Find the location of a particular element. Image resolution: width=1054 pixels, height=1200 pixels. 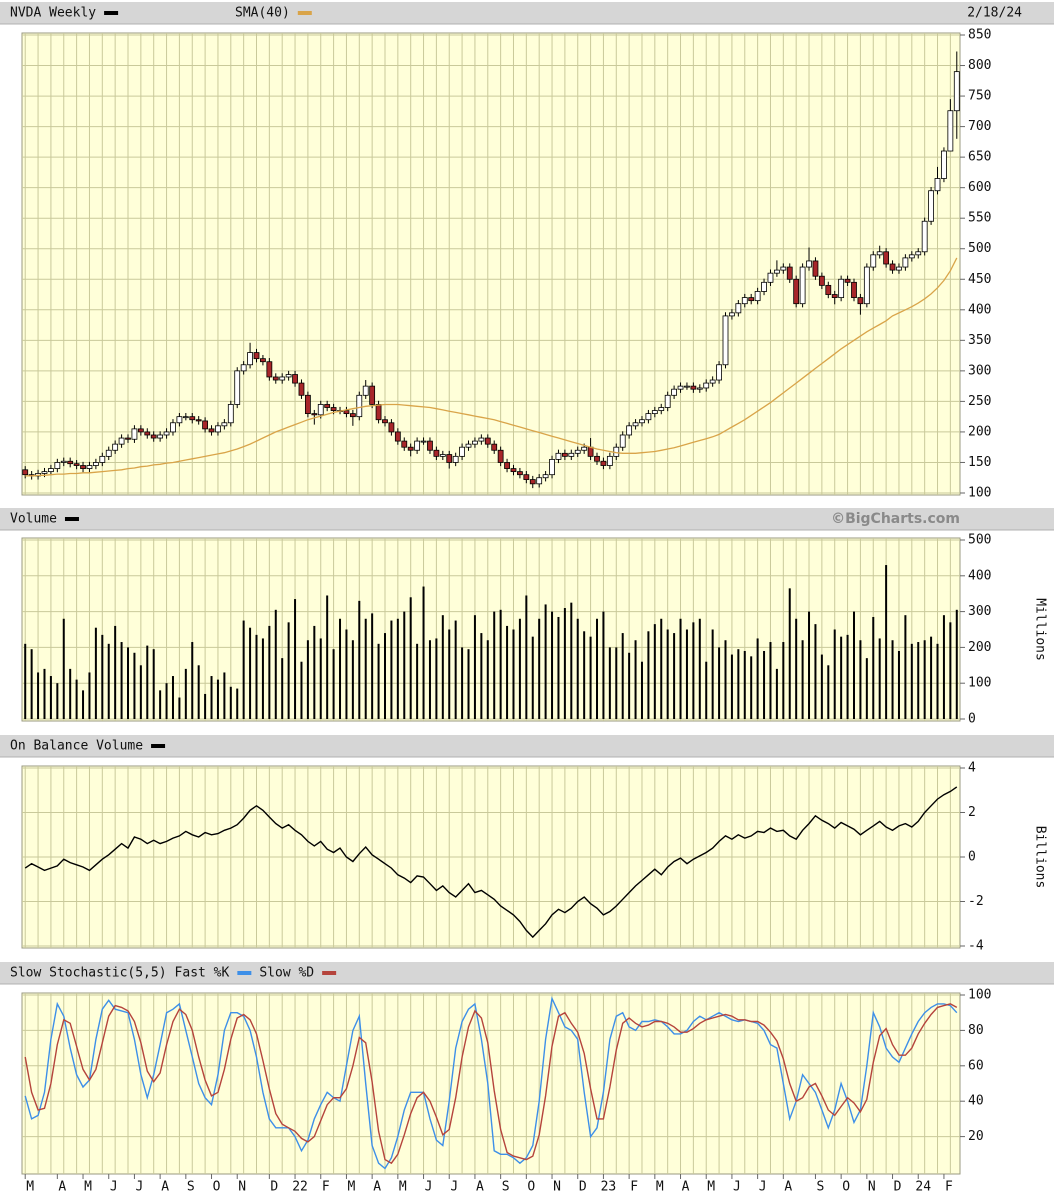

y-axis-label: Billions is located at coordinates (1040, 857).